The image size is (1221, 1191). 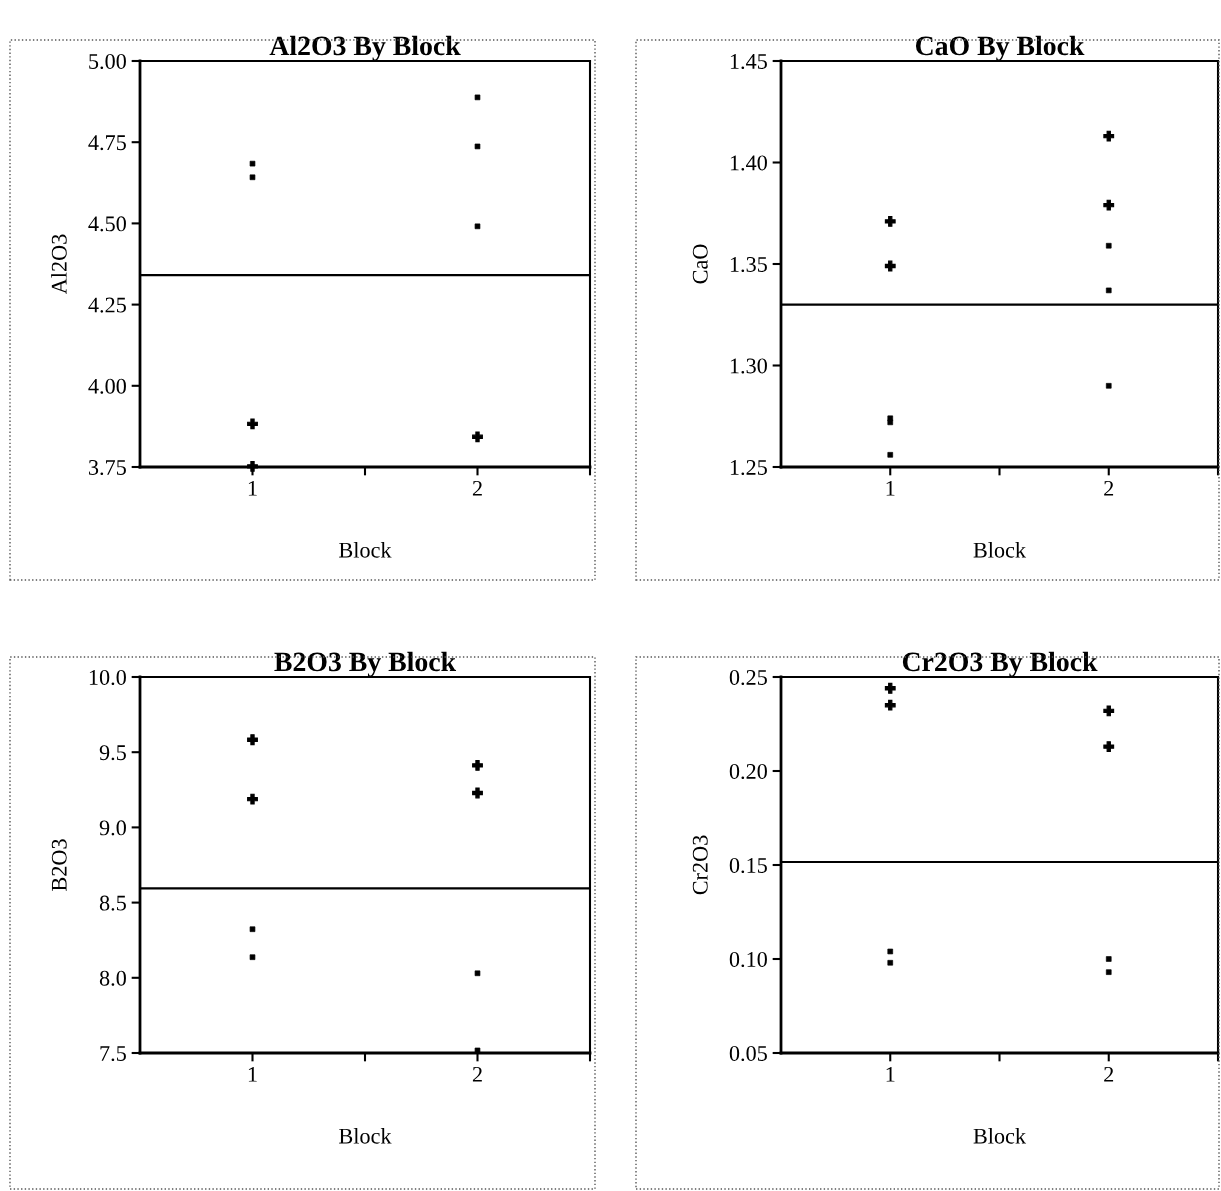 I want to click on y-tick-label: 4.25, so click(x=107, y=305).